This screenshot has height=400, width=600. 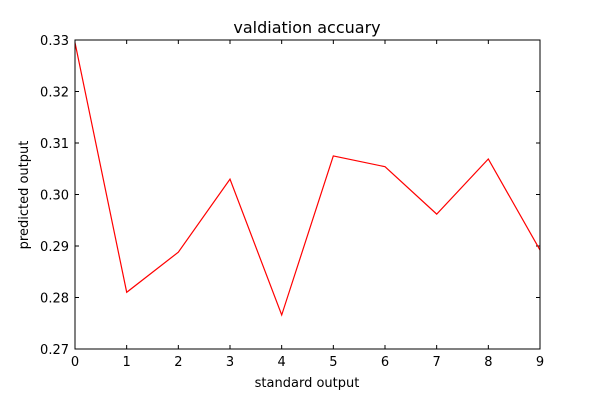 I want to click on x-tick-label: 2, so click(x=178, y=362).